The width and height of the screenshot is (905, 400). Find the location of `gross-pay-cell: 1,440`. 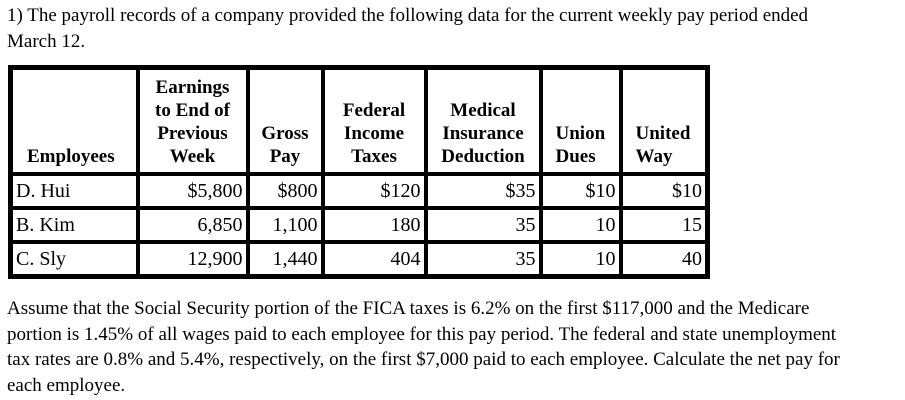

gross-pay-cell: 1,440 is located at coordinates (285, 259).